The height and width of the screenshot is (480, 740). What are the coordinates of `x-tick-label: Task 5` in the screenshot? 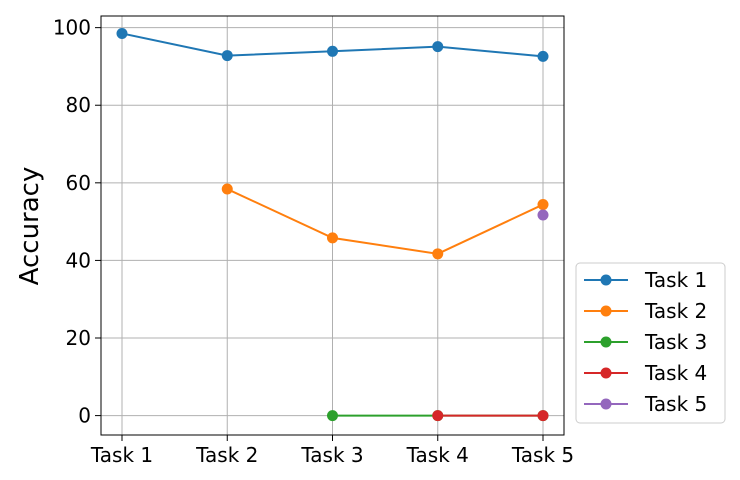 It's located at (542, 455).